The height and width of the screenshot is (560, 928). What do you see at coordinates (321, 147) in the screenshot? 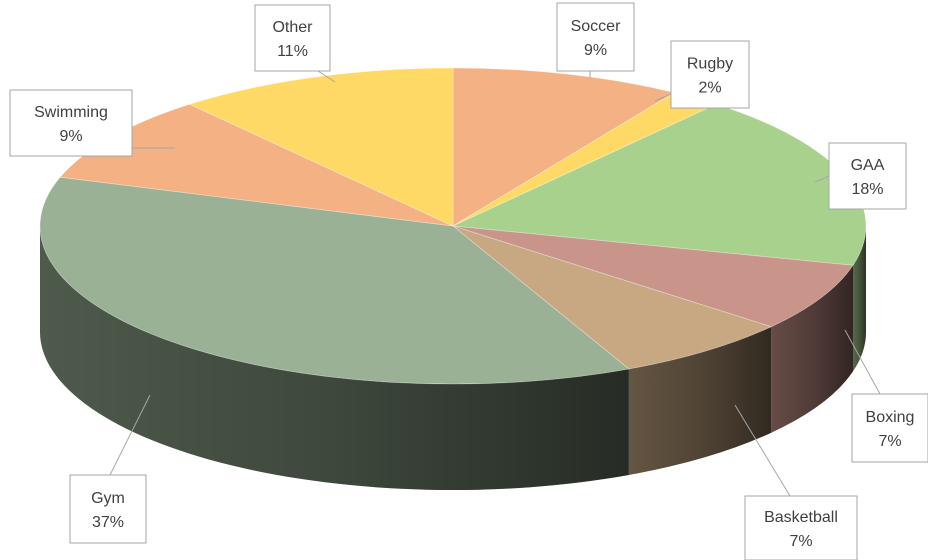
I see `pie-slice-other` at bounding box center [321, 147].